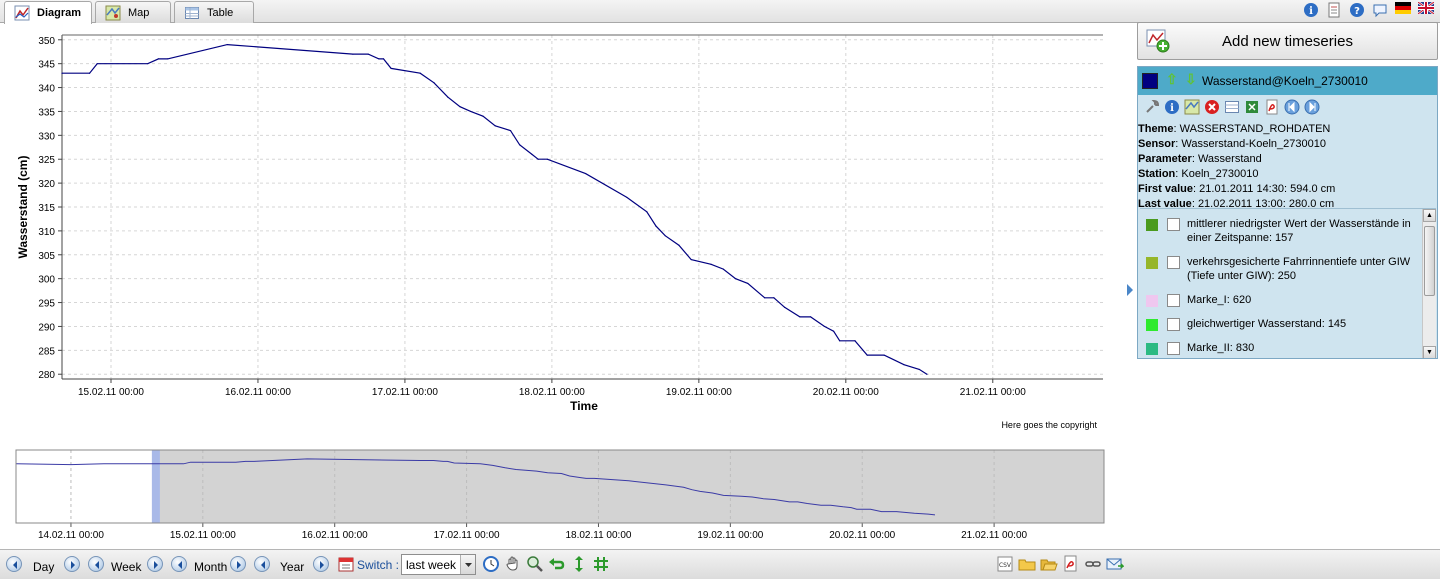 The image size is (1440, 579). I want to click on parameter-value: Wasserstand, so click(1229, 159).